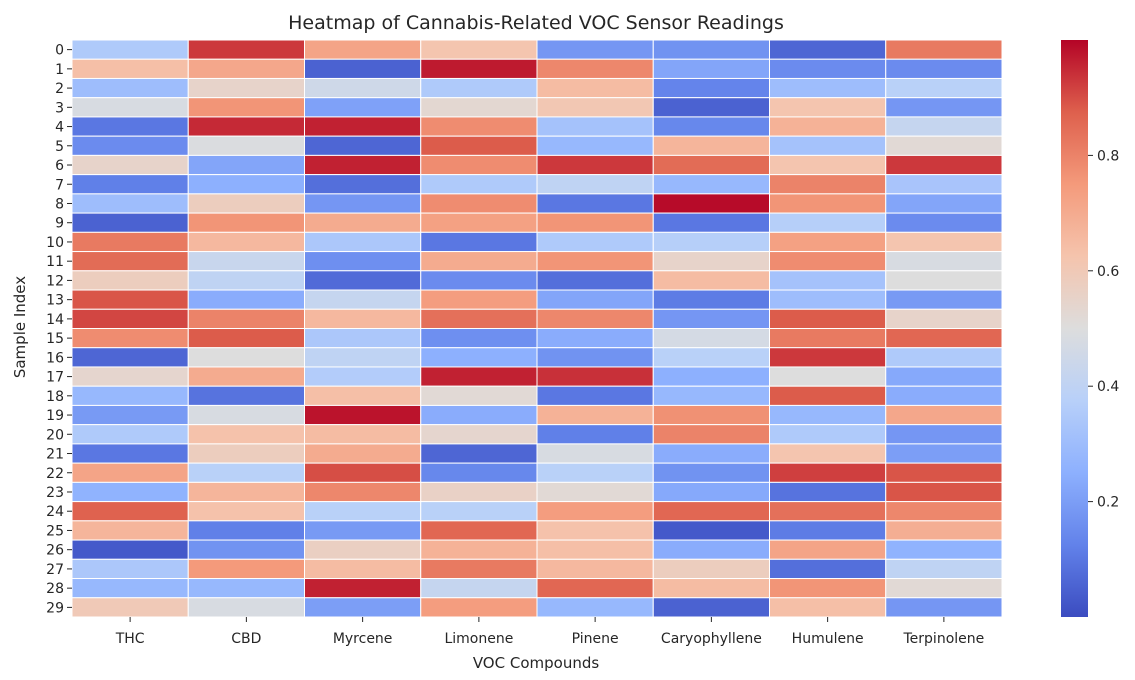 The image size is (1135, 680). I want to click on x-tick-label: Caryophyllene, so click(711, 639).